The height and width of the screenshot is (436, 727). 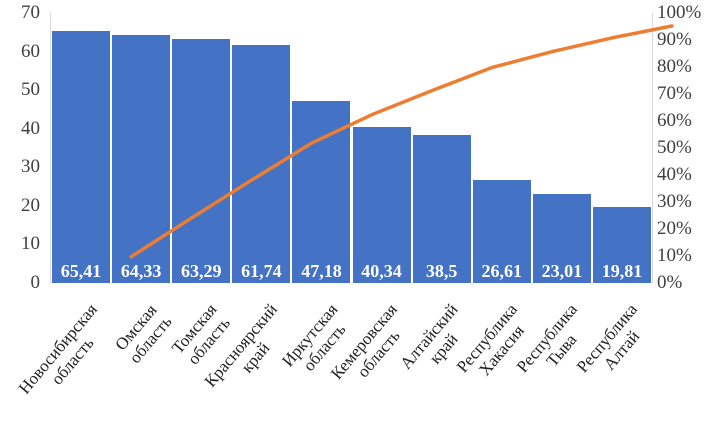 I want to click on percent-axis-tick: 90%, so click(x=674, y=39).